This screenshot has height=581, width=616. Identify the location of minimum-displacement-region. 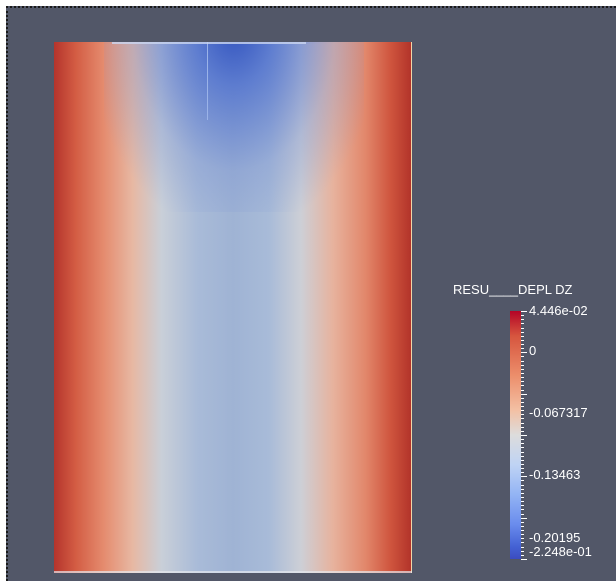
(234, 127).